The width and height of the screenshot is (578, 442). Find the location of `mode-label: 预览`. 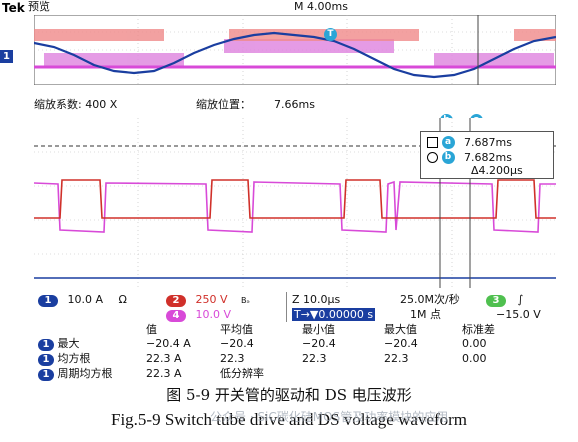

mode-label: 预览 is located at coordinates (39, 6).